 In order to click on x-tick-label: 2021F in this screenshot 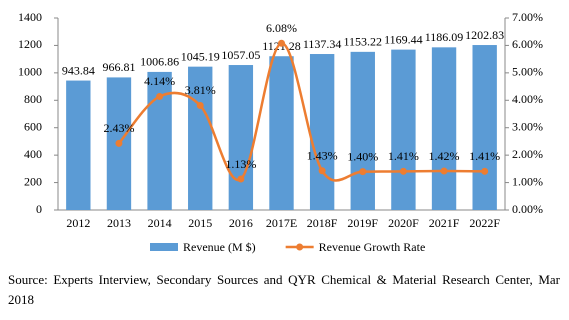, I will do `click(444, 223)`.